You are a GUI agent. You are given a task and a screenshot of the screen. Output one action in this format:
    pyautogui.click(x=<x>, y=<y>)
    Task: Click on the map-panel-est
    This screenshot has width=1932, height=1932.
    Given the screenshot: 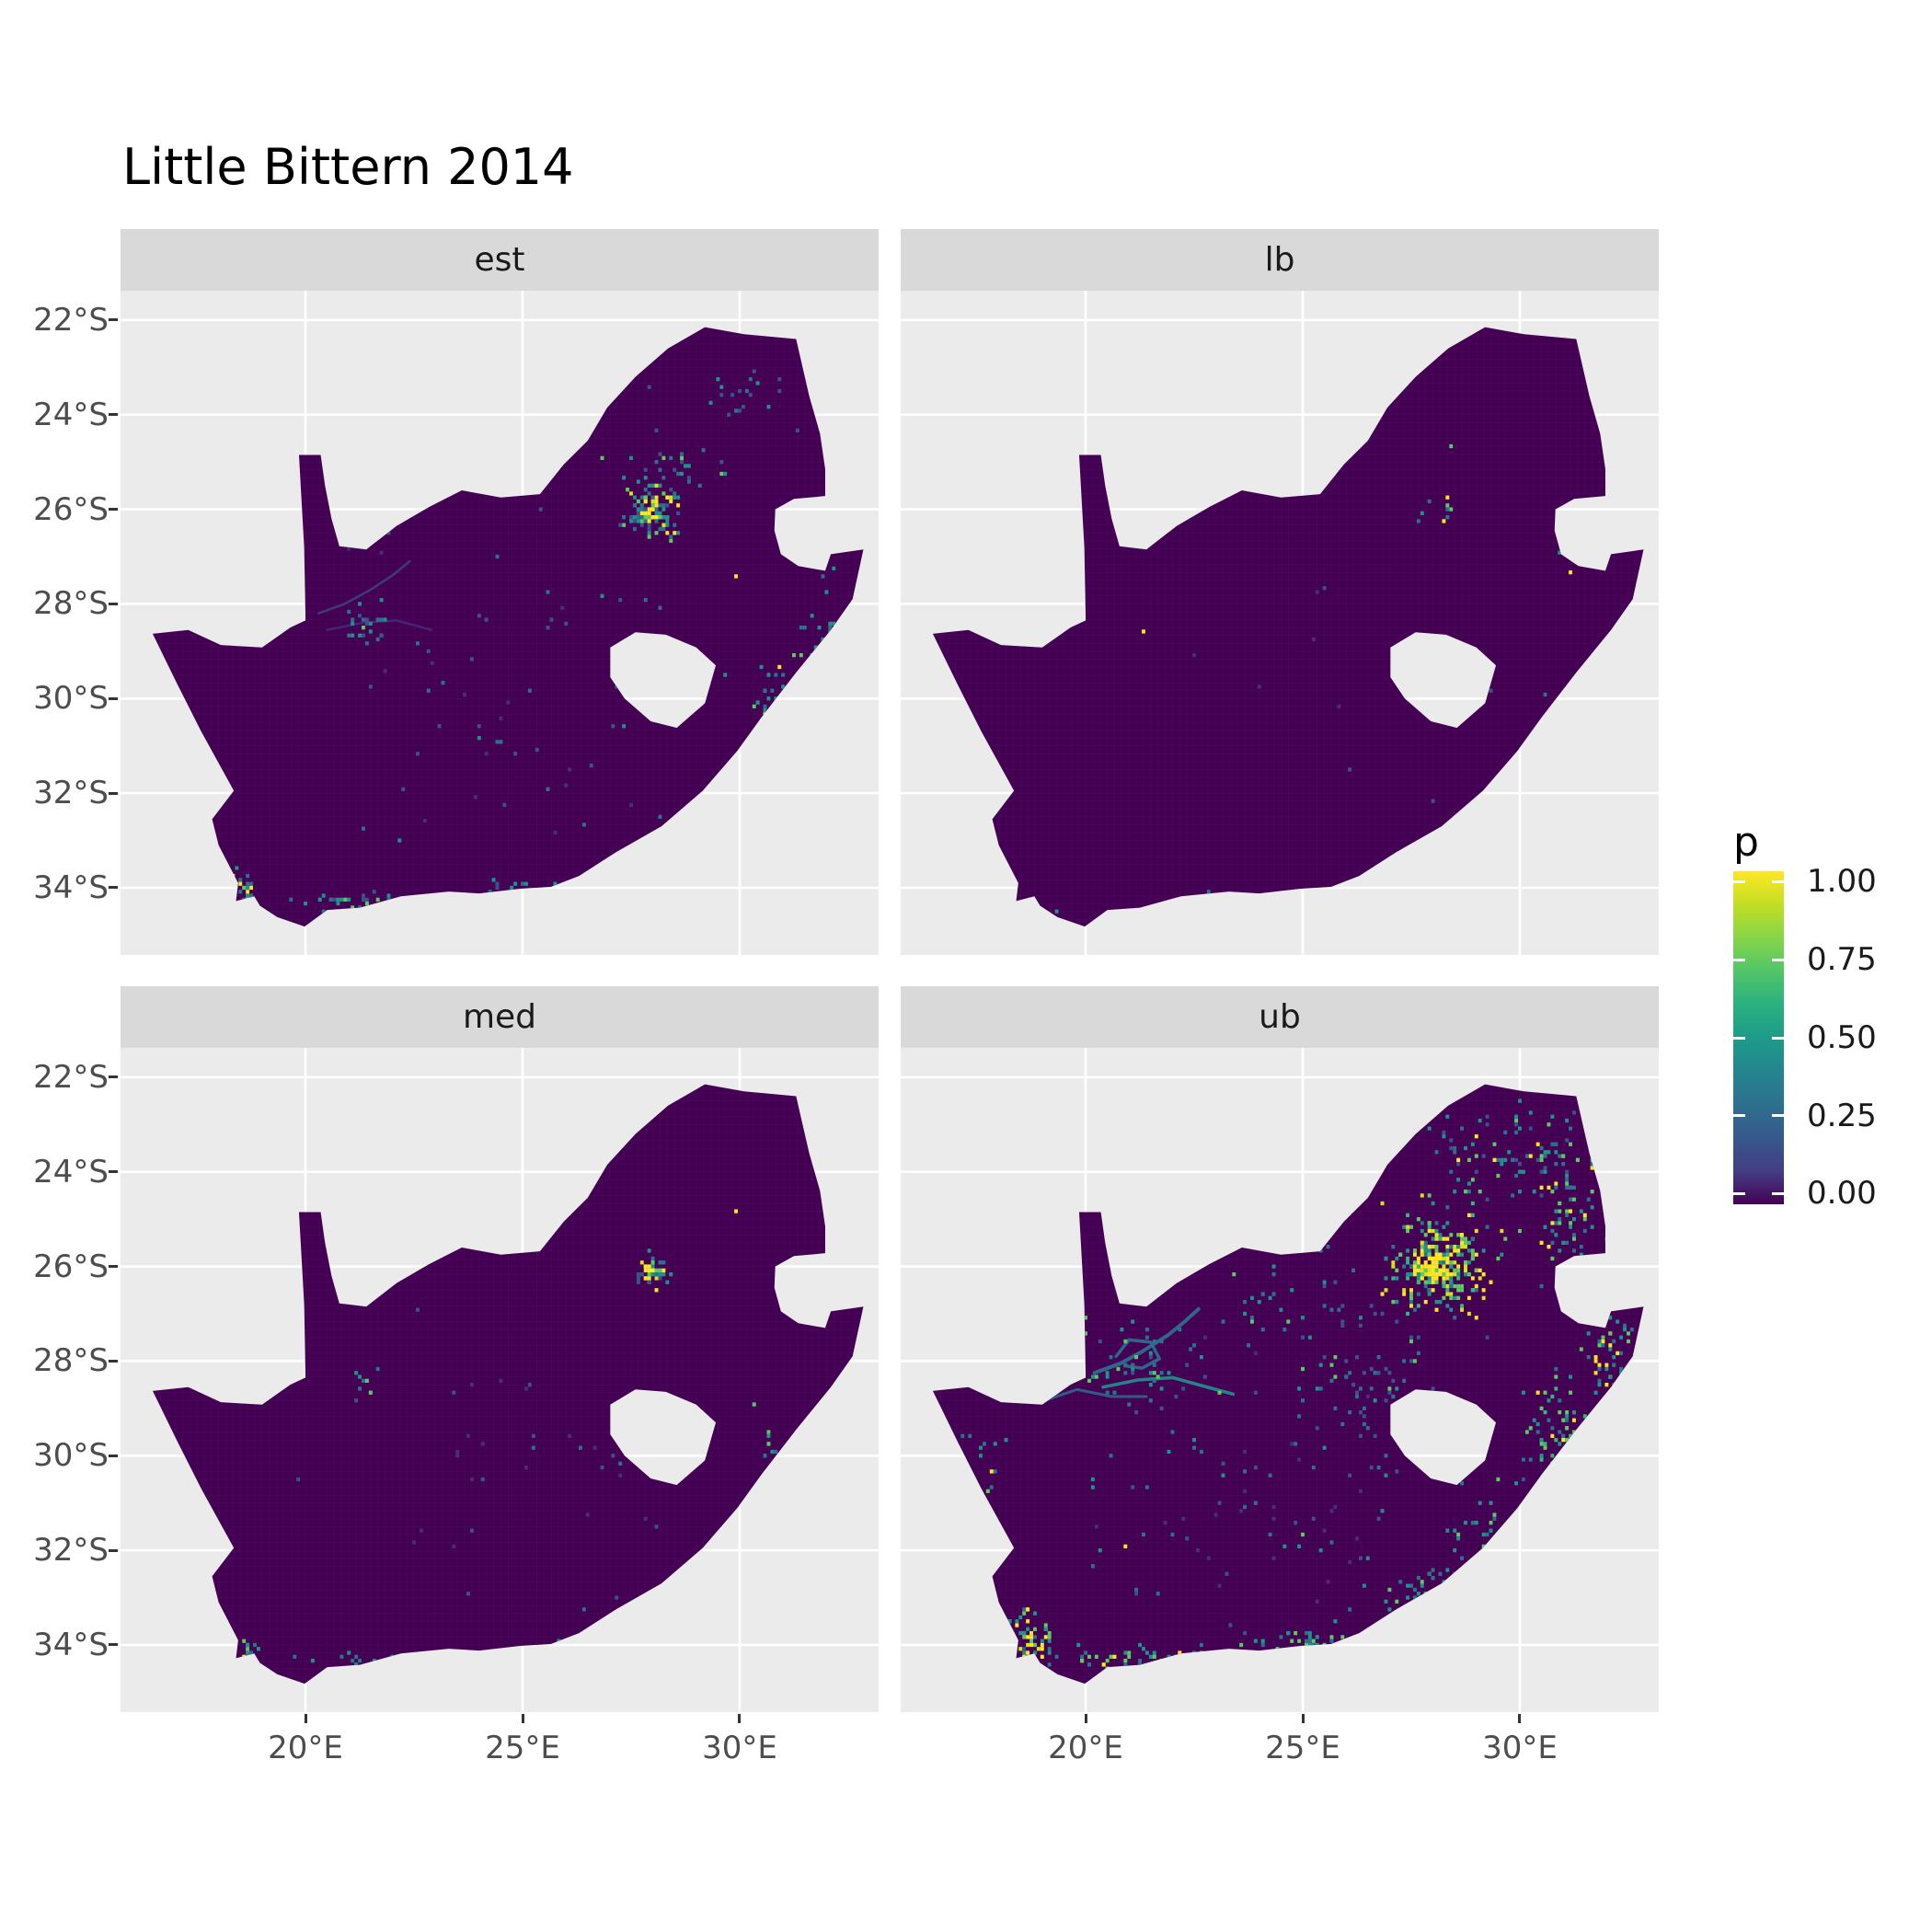 What is the action you would take?
    pyautogui.click(x=500, y=623)
    